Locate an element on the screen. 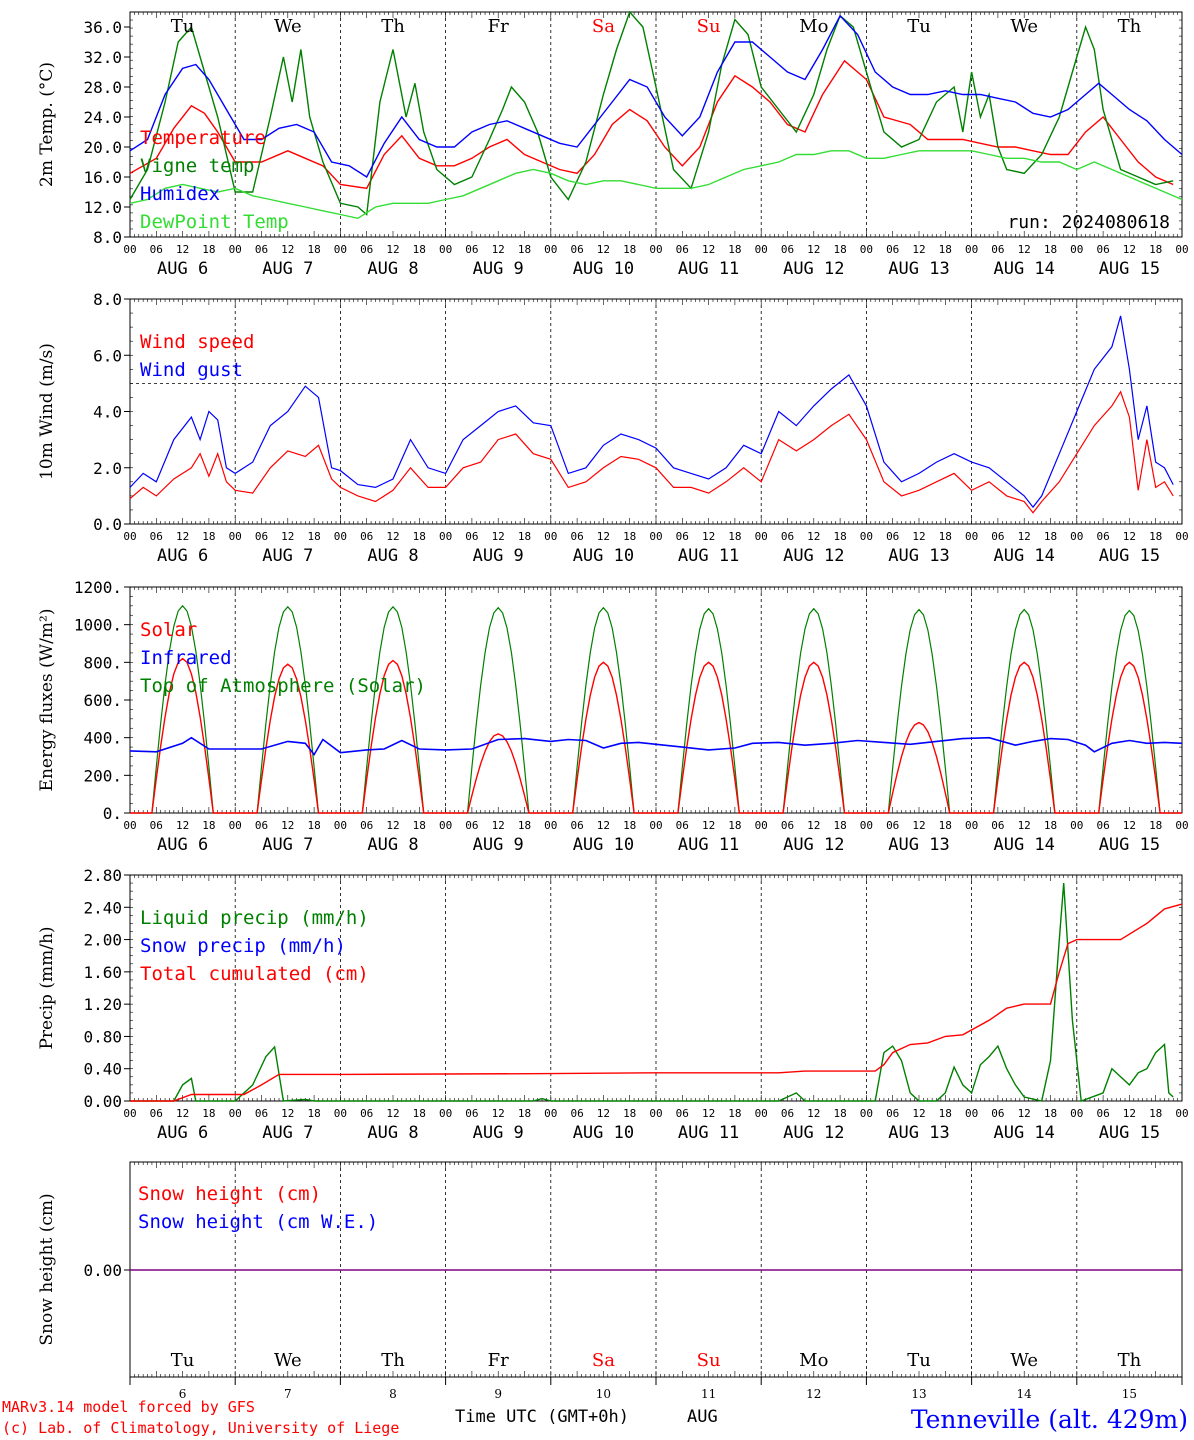 The width and height of the screenshot is (1194, 1440). date-label: AUG 10 is located at coordinates (603, 269).